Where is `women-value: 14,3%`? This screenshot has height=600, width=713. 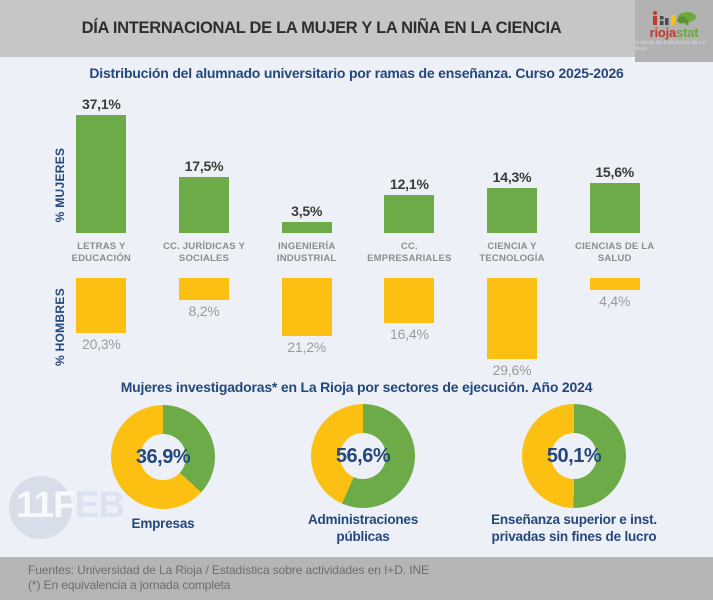 women-value: 14,3% is located at coordinates (512, 176).